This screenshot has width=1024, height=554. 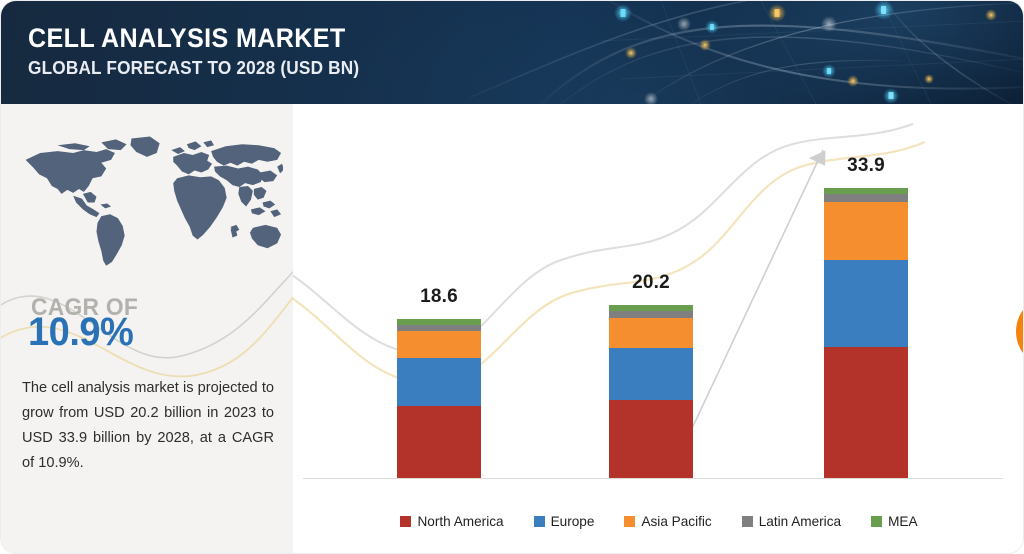 I want to click on header-network-decoration, so click(x=746, y=52).